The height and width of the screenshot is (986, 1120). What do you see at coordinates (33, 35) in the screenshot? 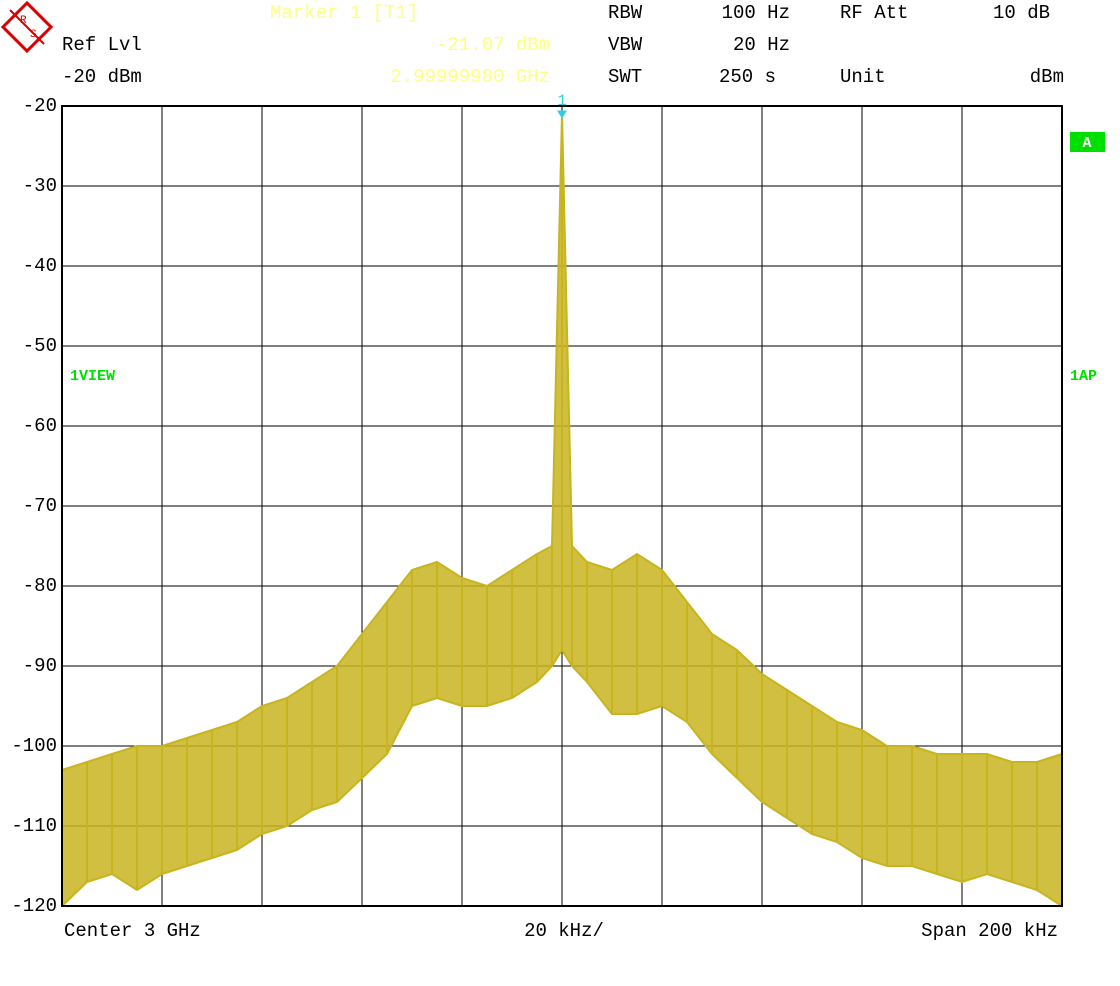
I see `logo-s: S` at bounding box center [33, 35].